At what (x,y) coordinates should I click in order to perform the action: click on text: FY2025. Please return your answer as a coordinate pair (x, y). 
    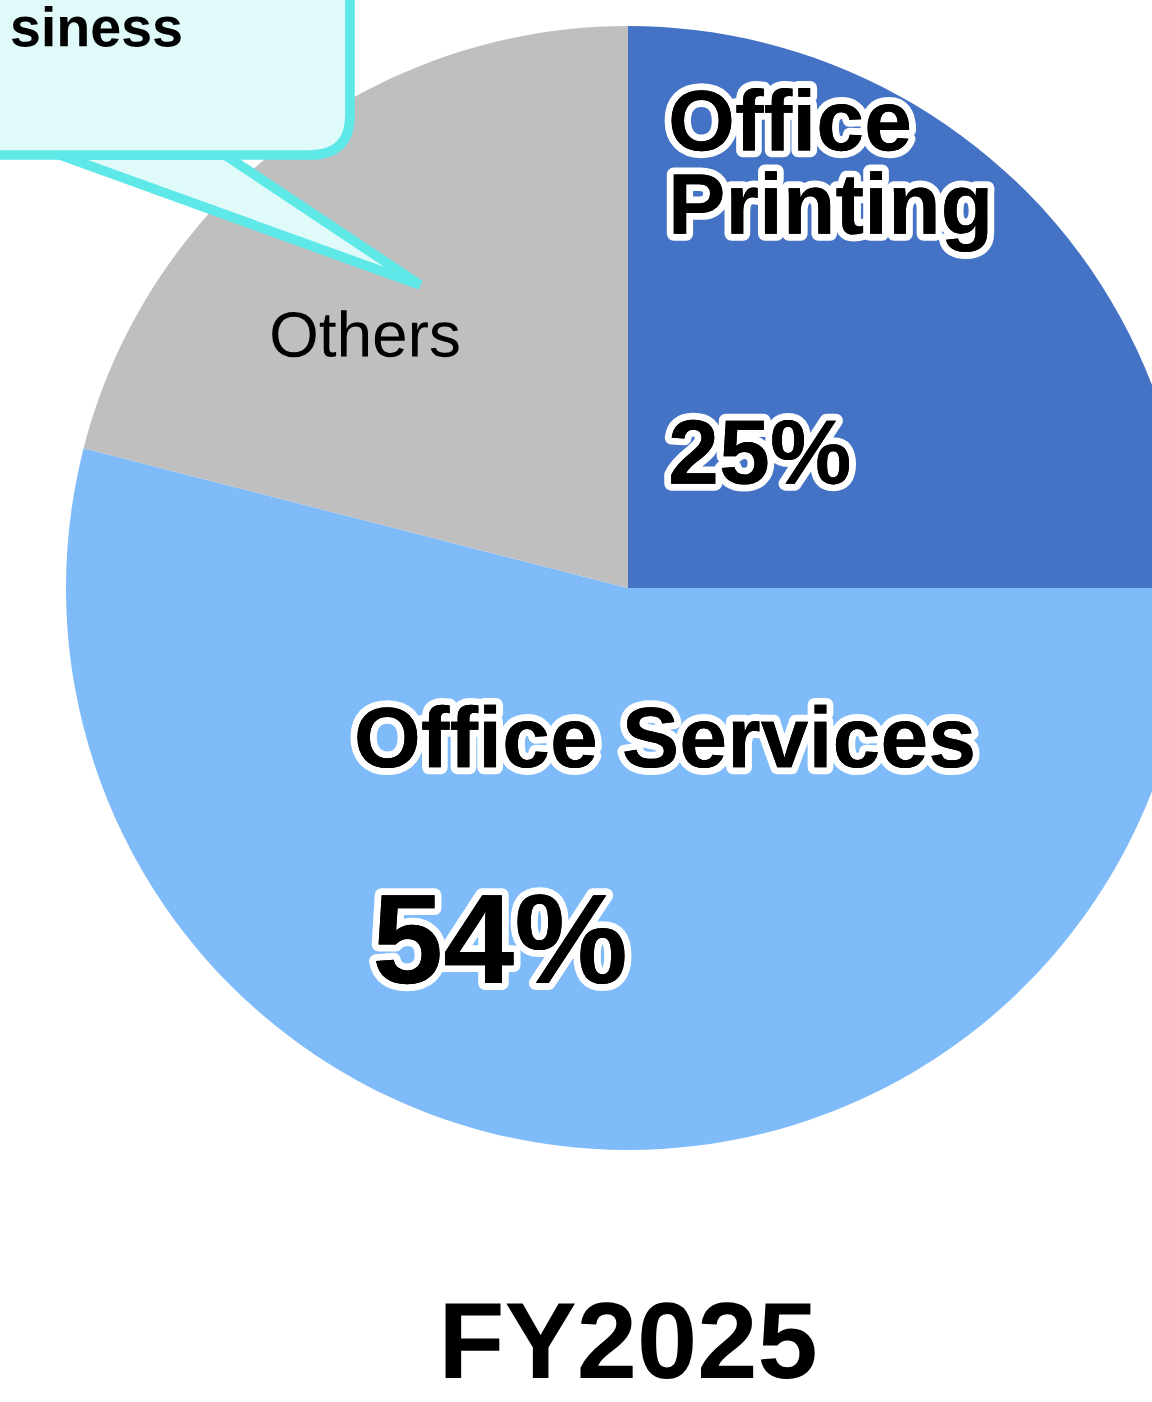
    Looking at the image, I should click on (630, 1341).